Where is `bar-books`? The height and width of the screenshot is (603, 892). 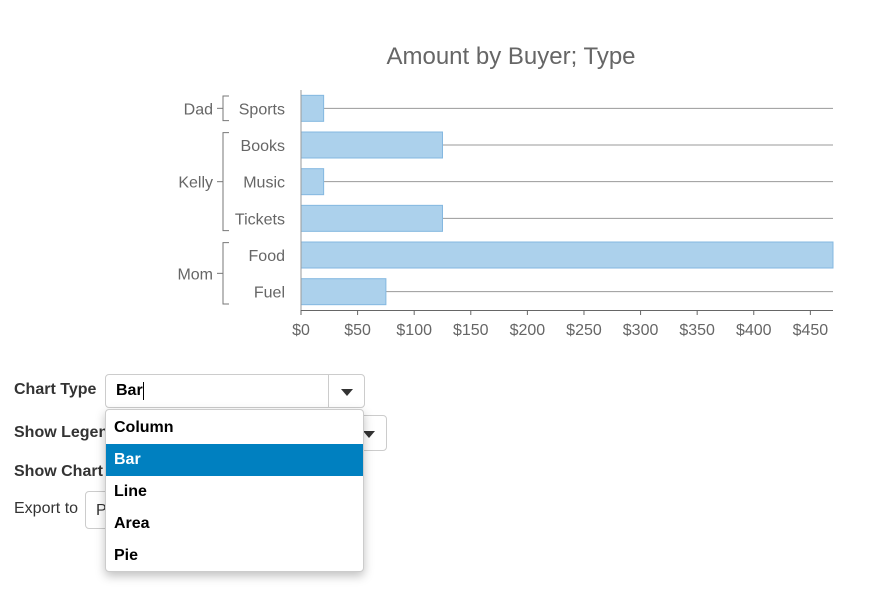
bar-books is located at coordinates (371, 145).